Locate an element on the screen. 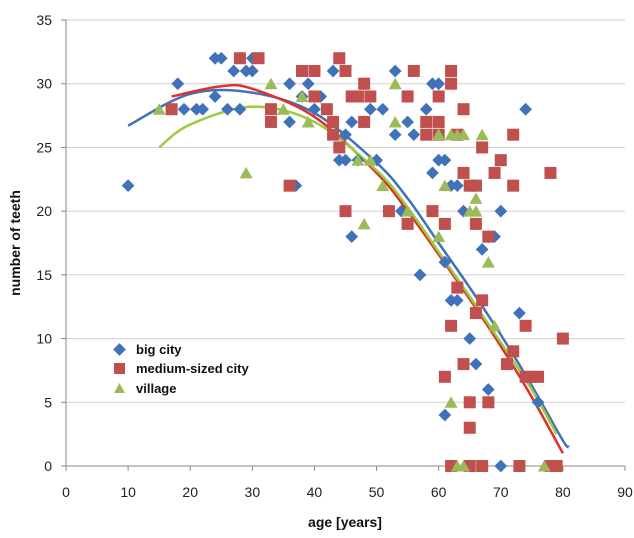 The height and width of the screenshot is (538, 634). x-tick-label-40: 40 is located at coordinates (315, 492).